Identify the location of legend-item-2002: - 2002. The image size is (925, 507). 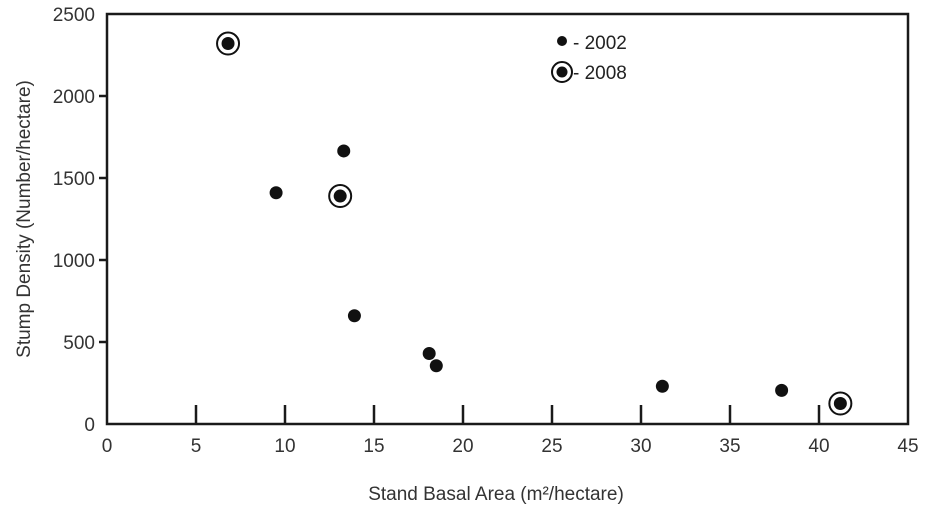
(592, 43).